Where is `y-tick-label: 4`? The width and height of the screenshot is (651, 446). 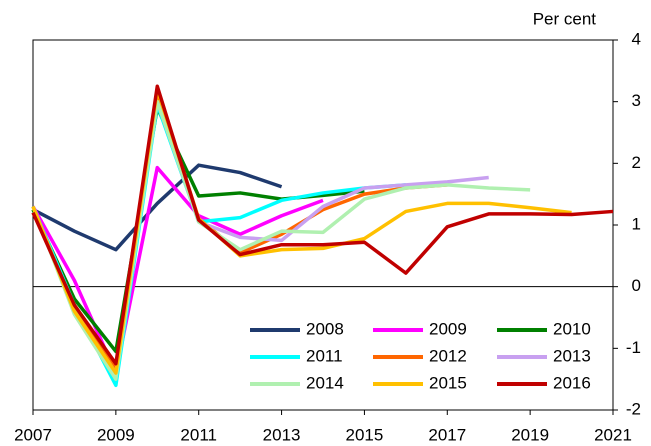 y-tick-label: 4 is located at coordinates (636, 38).